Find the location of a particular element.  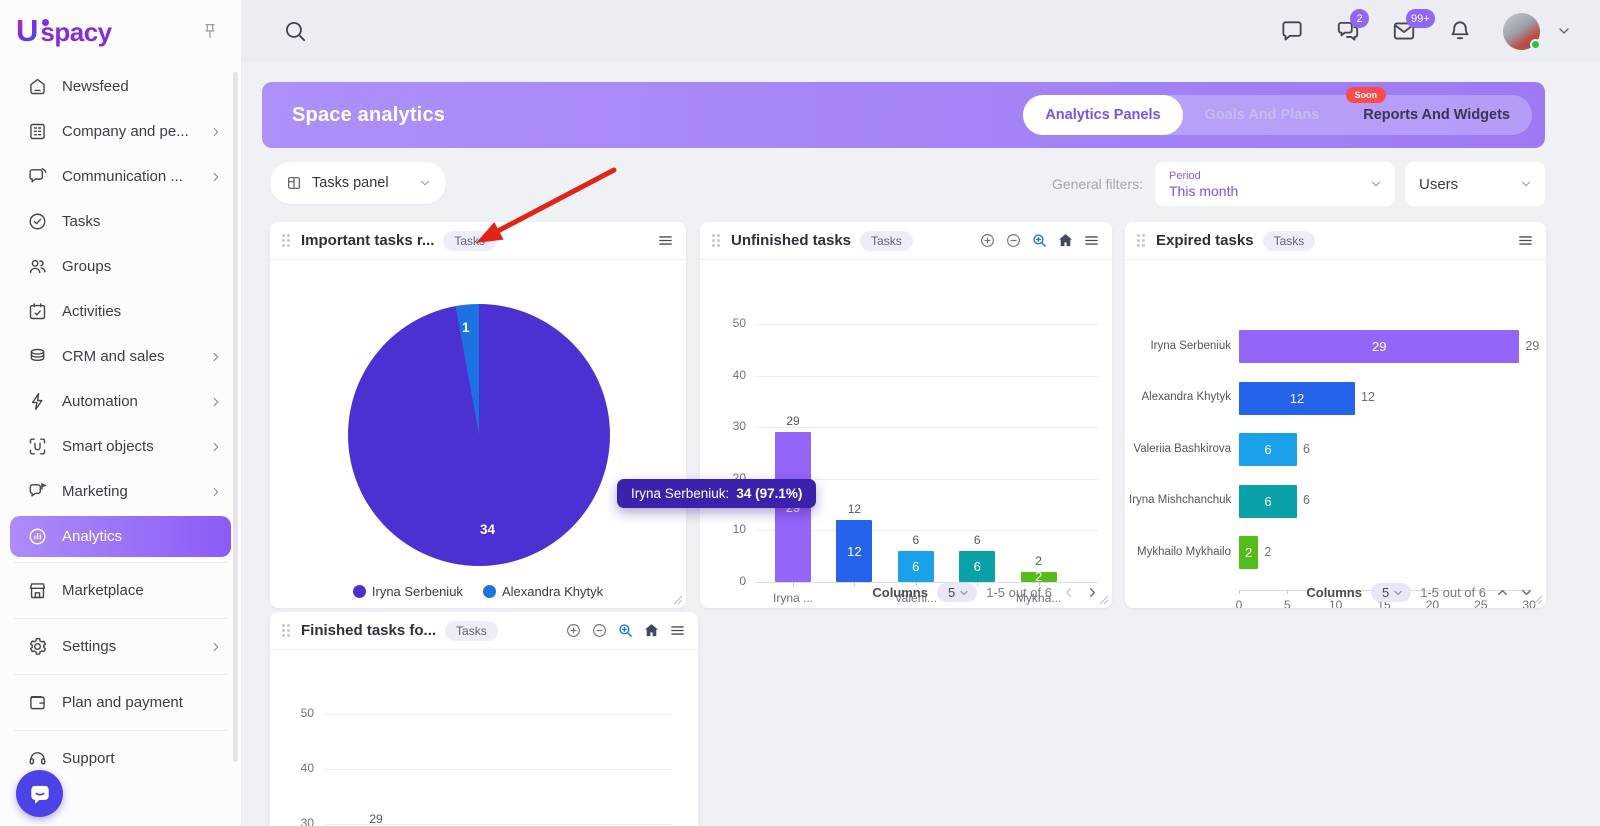

legend-item: Alexandra Khytyk is located at coordinates (542, 591).